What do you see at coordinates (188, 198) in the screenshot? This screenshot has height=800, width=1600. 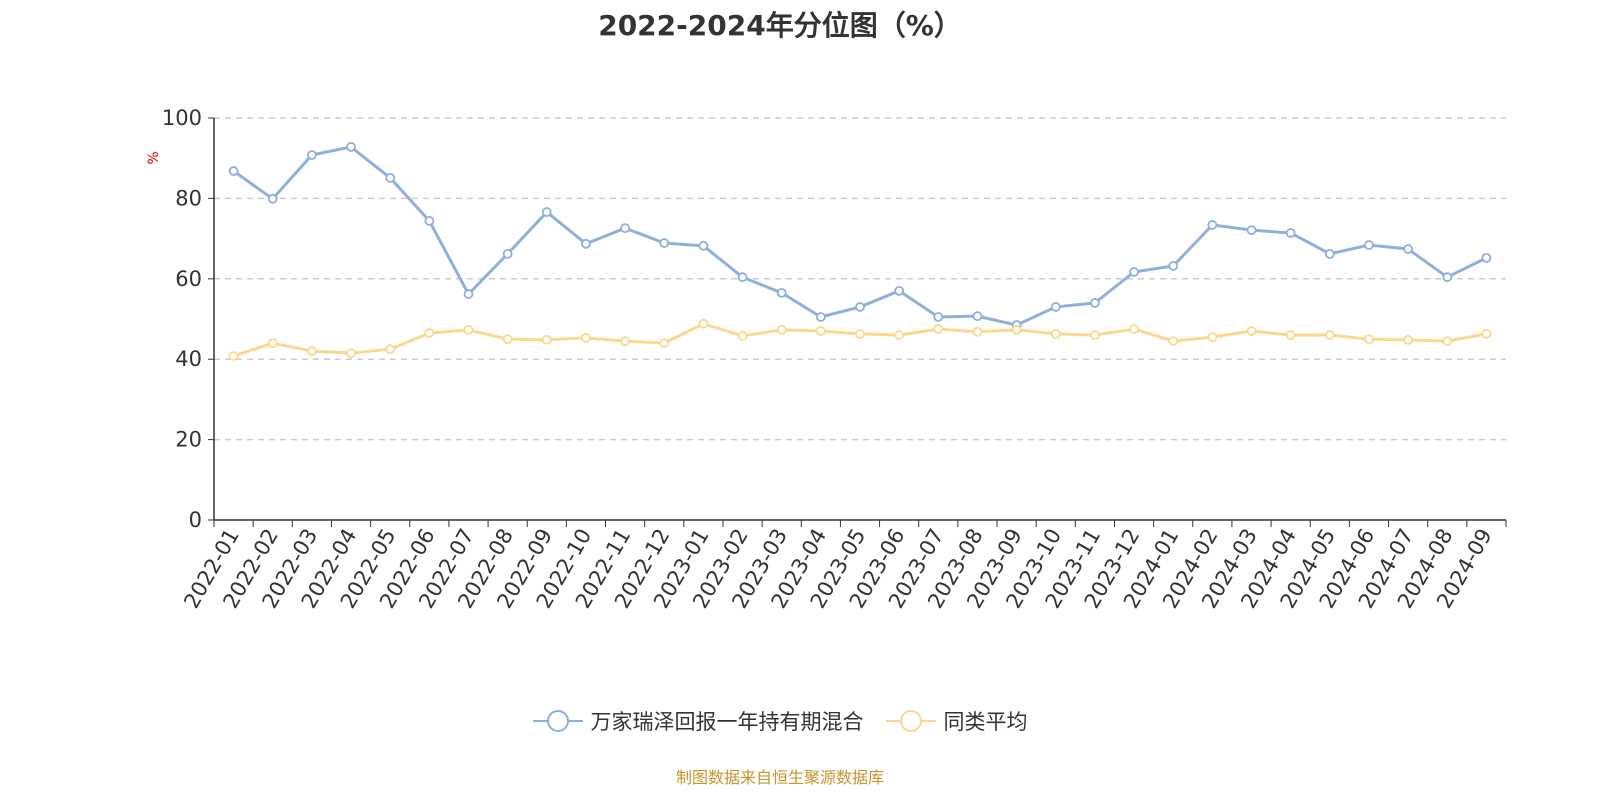 I see `y-tick-label: 80` at bounding box center [188, 198].